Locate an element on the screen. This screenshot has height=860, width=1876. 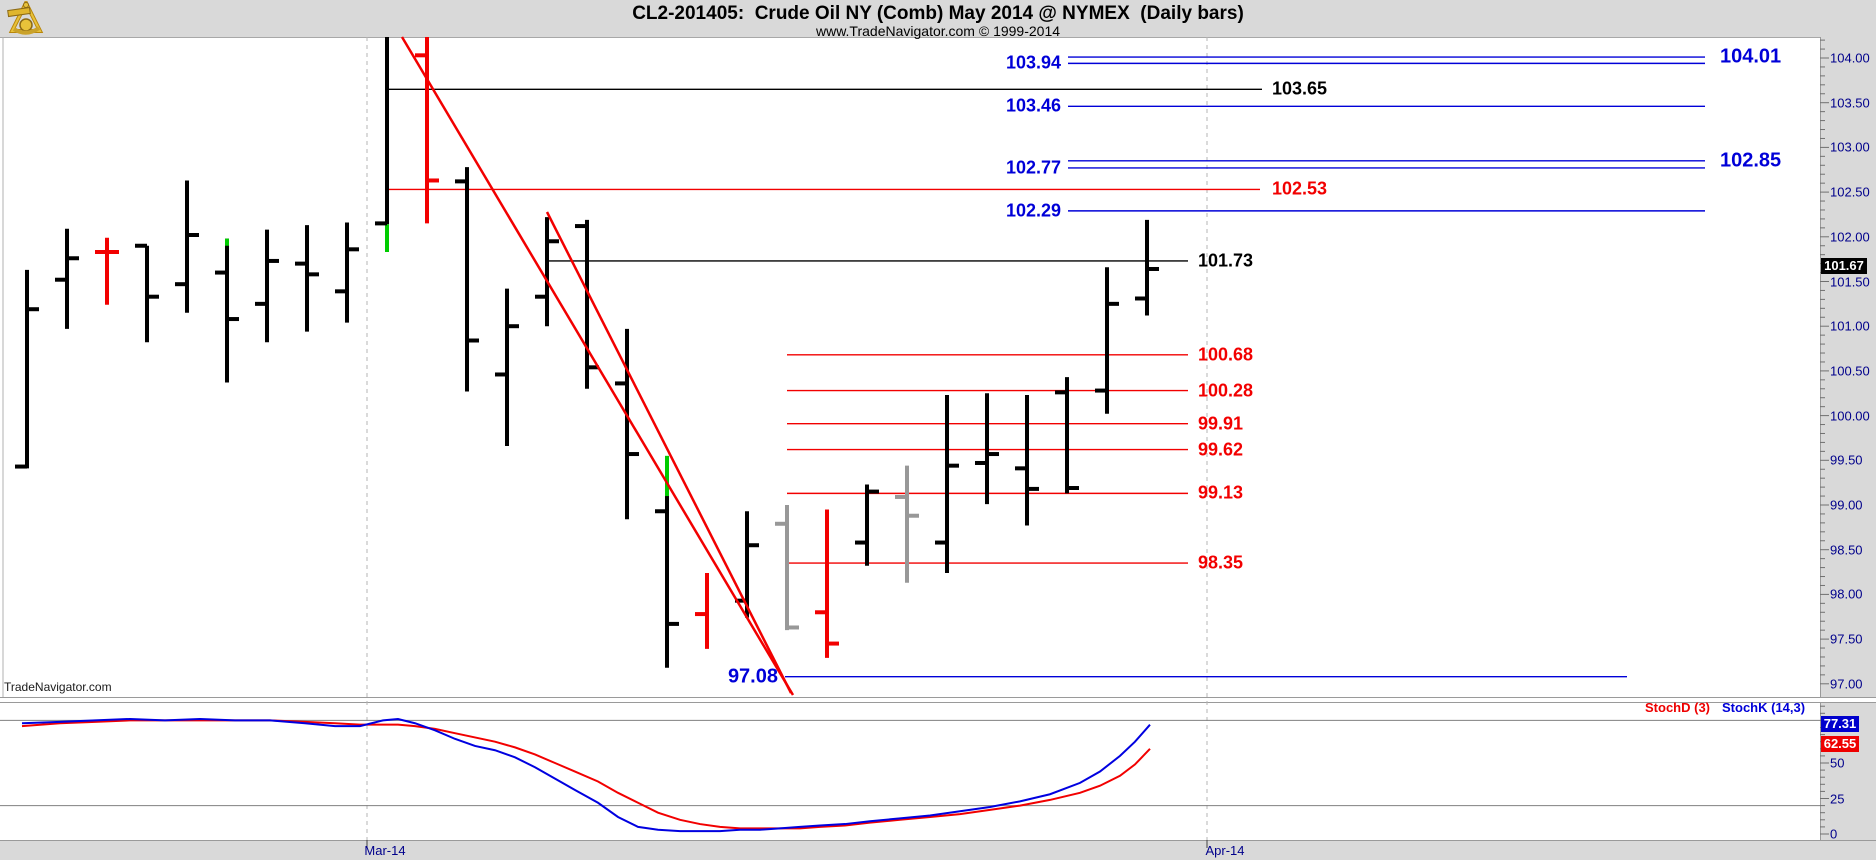
stochk-value-badge: 77.31 is located at coordinates (1840, 724).